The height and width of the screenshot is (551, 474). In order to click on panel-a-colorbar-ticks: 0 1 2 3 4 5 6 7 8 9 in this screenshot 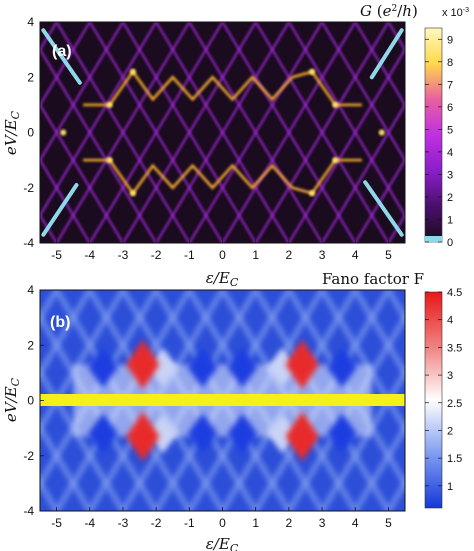, I will do `click(439, 141)`.